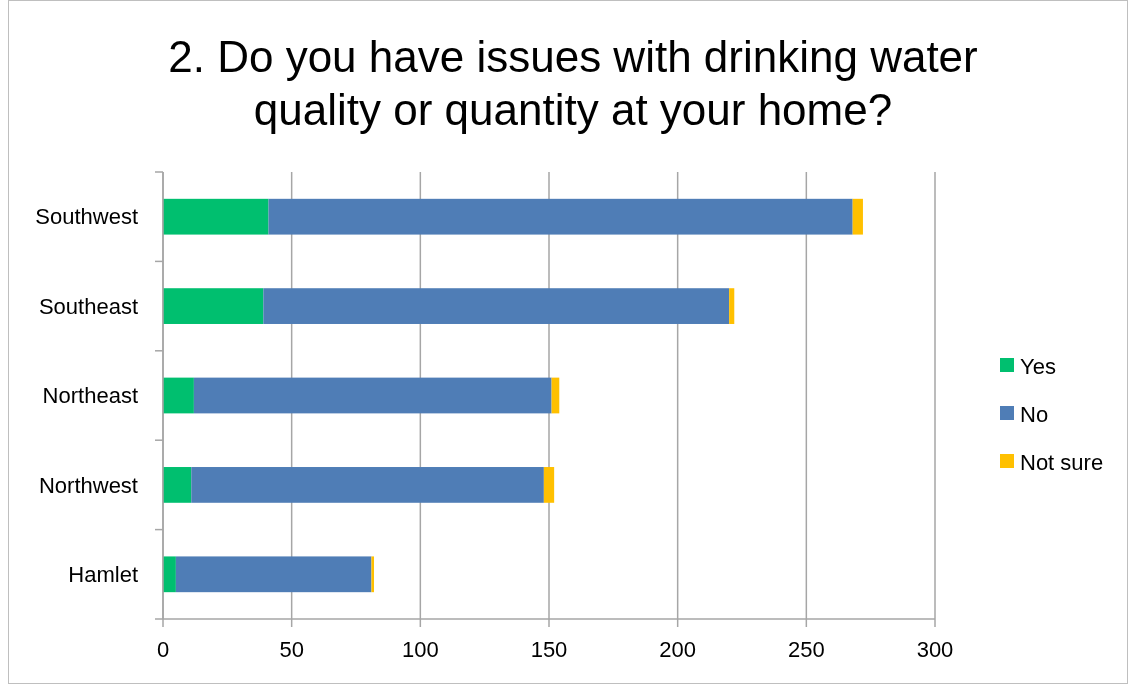 The image size is (1128, 684). What do you see at coordinates (573, 83) in the screenshot?
I see `chart-title: 2. Do you have issues with drinking water quality or quantity at your home?` at bounding box center [573, 83].